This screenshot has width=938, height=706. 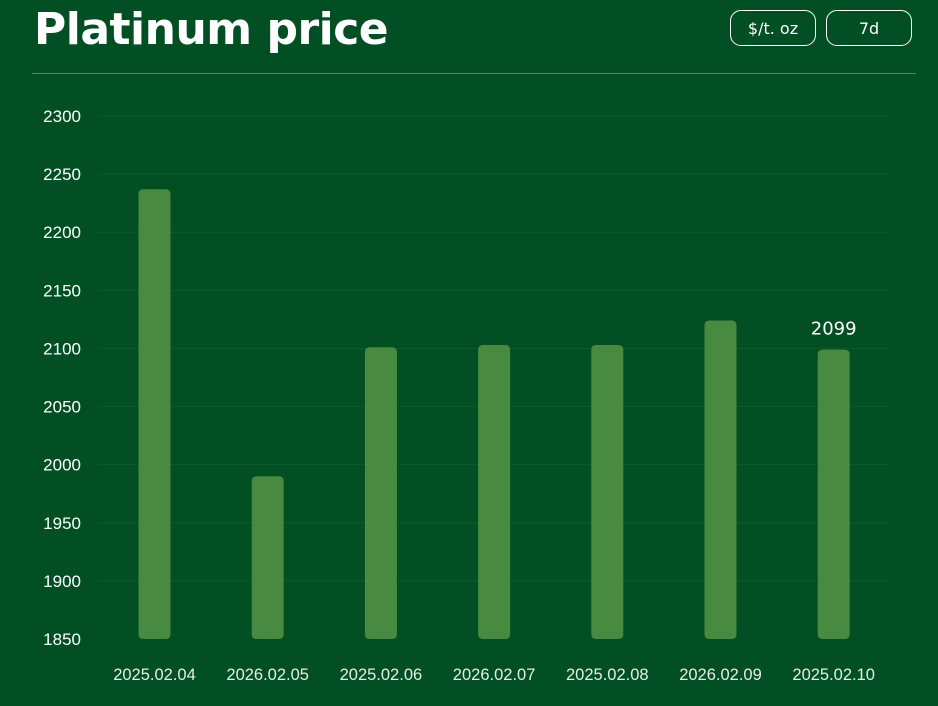 I want to click on y-tick-label: 1850, so click(x=62, y=639).